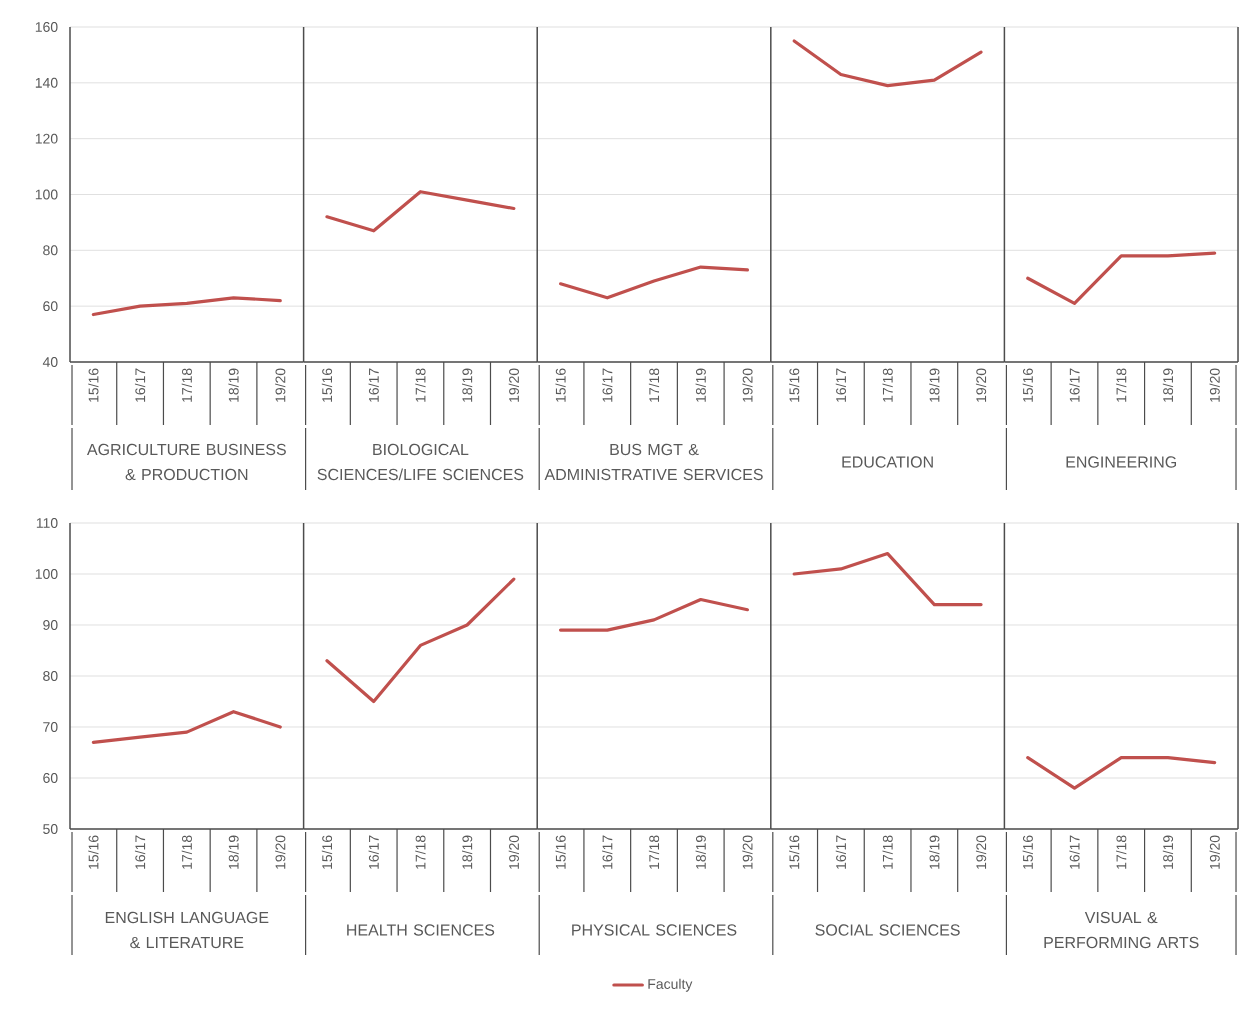  What do you see at coordinates (50, 625) in the screenshot?
I see `y-tick-label: 90` at bounding box center [50, 625].